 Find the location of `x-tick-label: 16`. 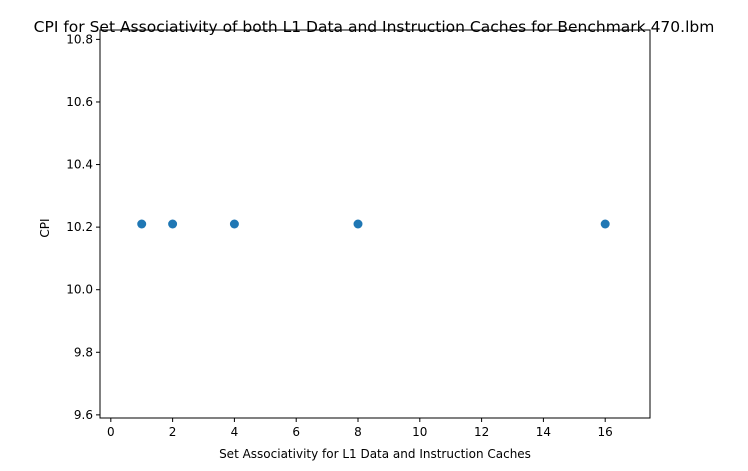

x-tick-label: 16 is located at coordinates (605, 432).